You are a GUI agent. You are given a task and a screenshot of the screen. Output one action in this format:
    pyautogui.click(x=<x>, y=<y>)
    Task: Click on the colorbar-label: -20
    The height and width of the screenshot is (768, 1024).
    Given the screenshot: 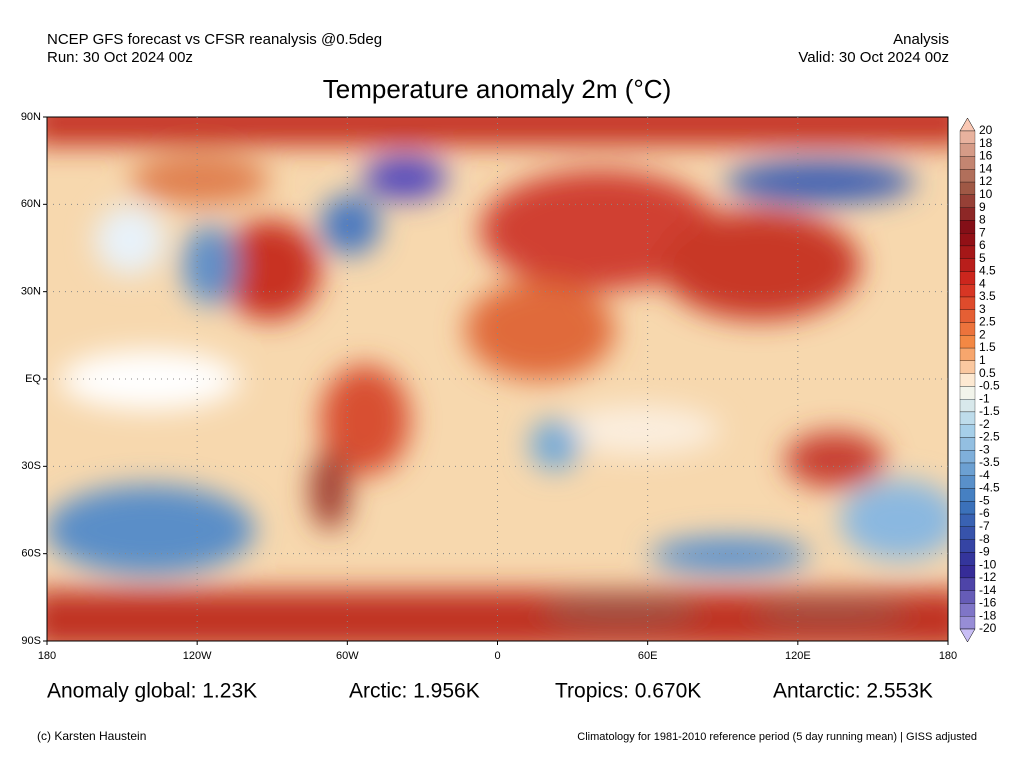 What is the action you would take?
    pyautogui.click(x=988, y=628)
    